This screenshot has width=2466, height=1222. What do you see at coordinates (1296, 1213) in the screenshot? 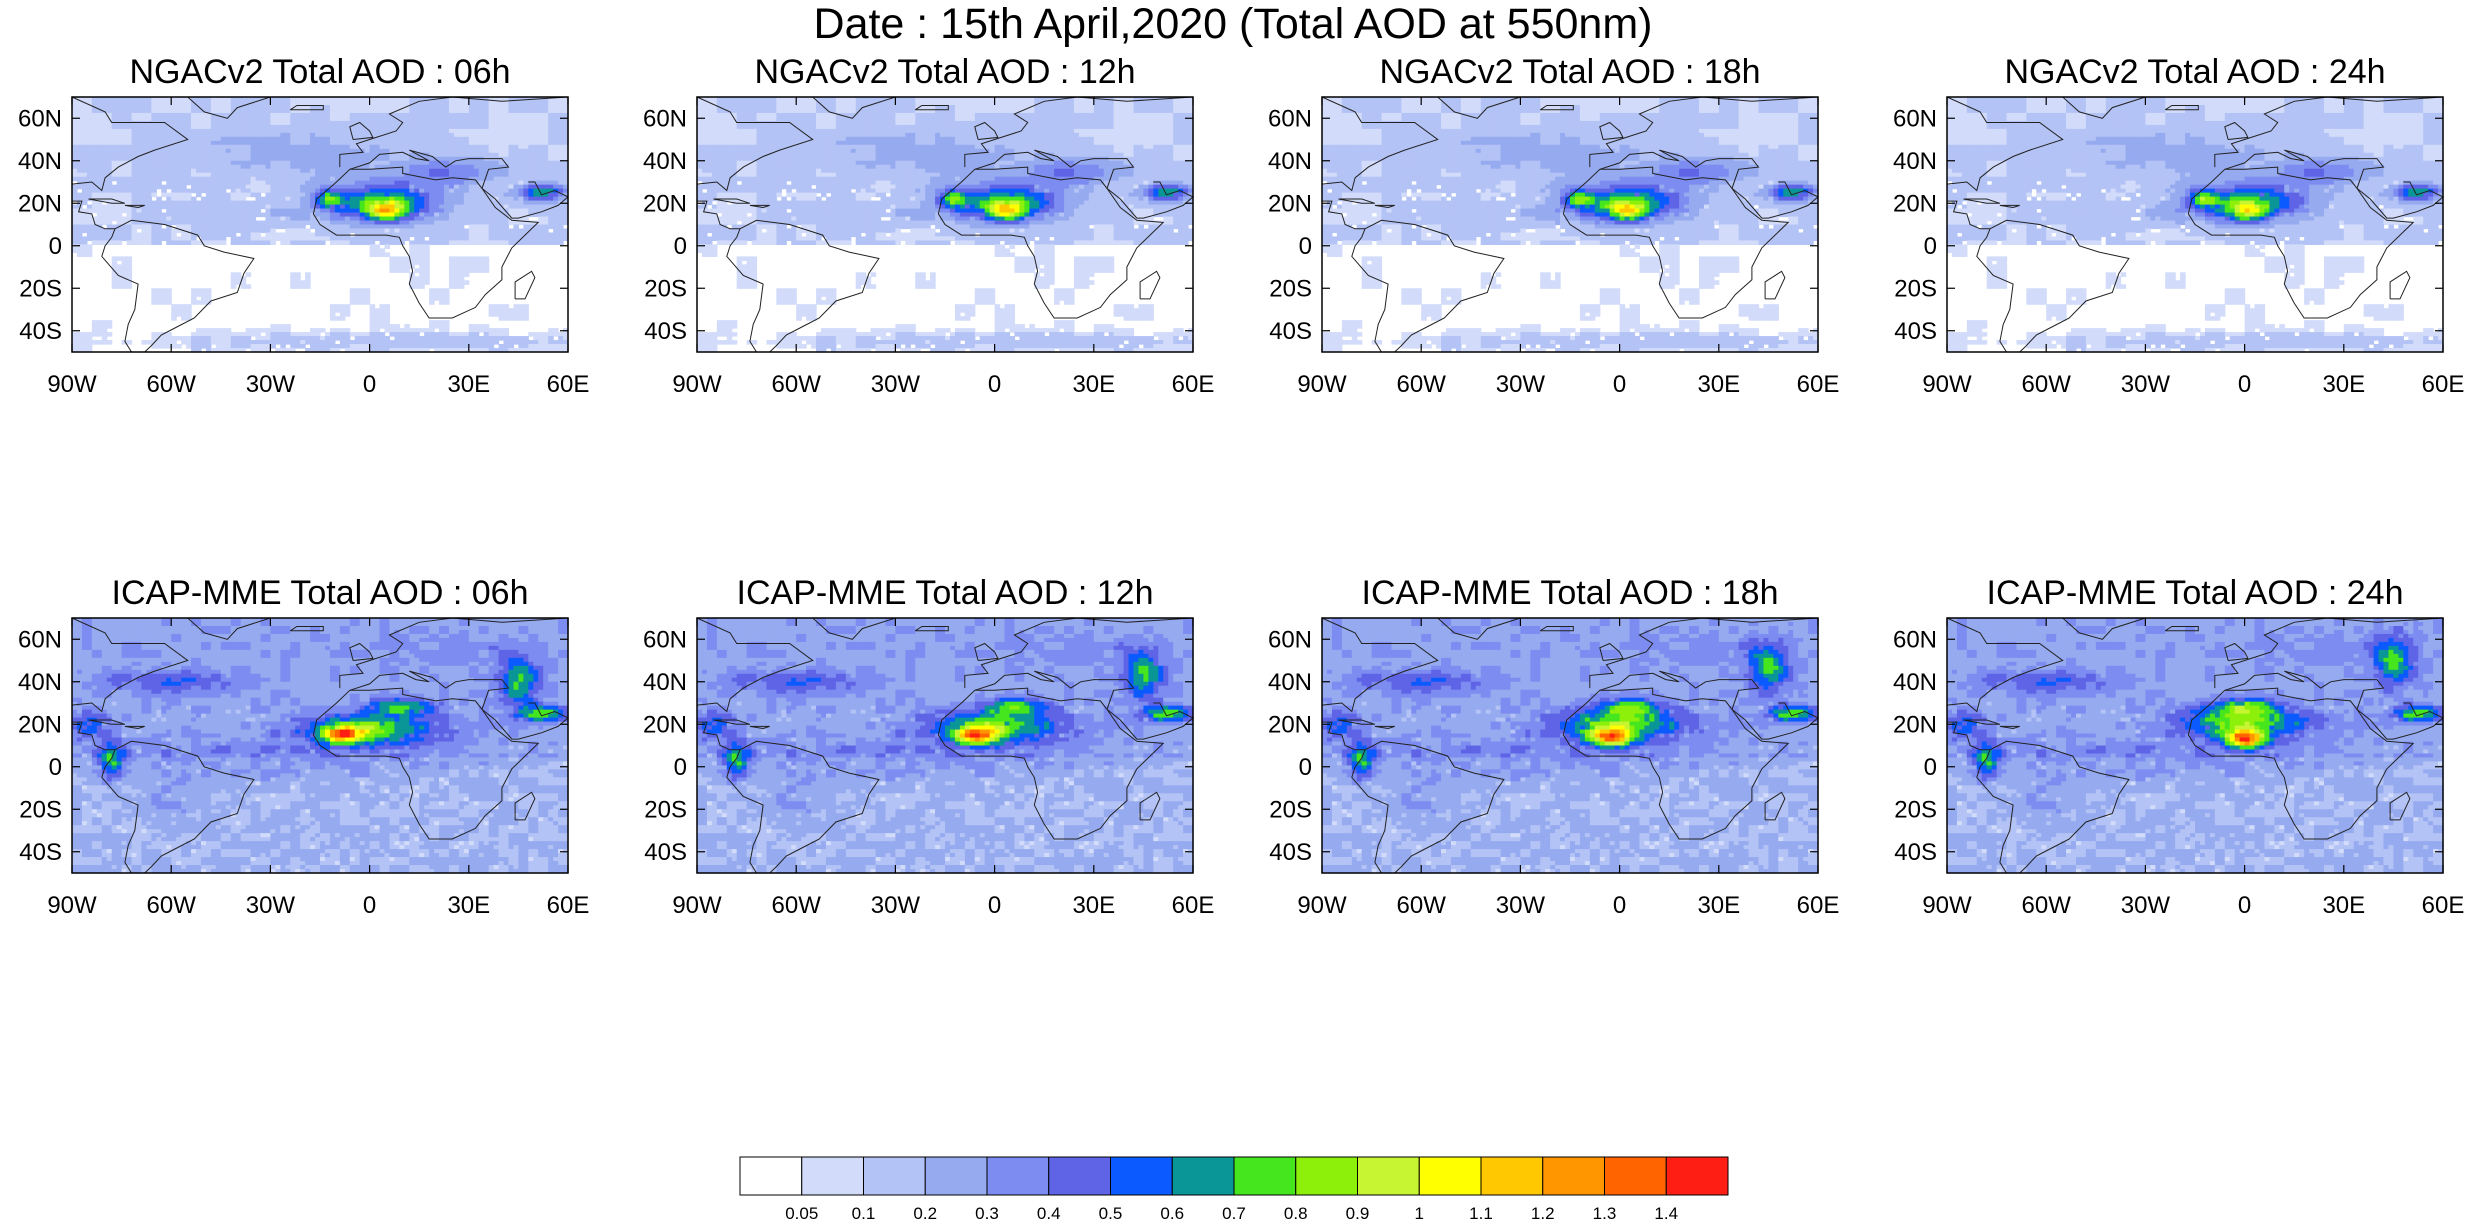
I see `colorbar-label: 0.8` at bounding box center [1296, 1213].